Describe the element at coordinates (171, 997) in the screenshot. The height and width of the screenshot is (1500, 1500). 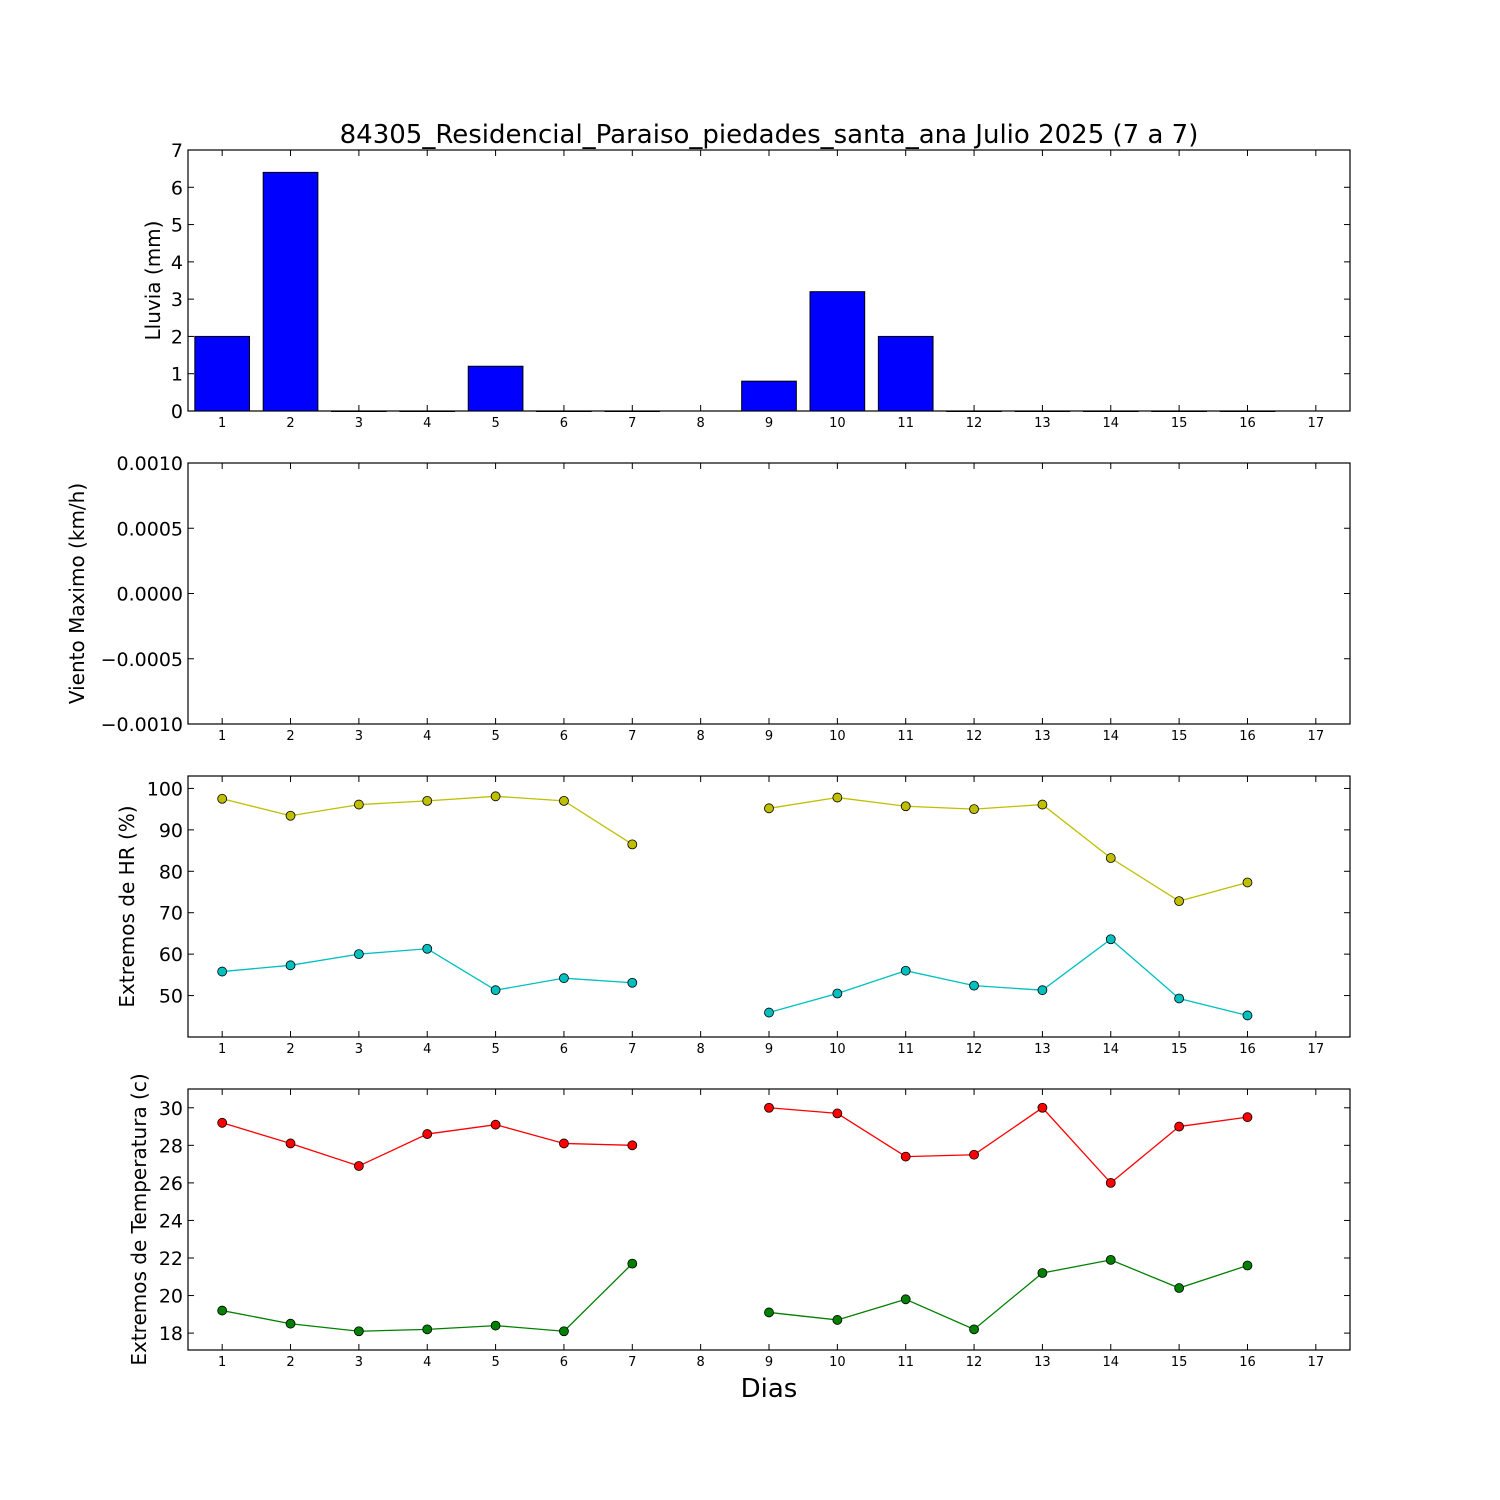
I see `y-tick-label: 50` at that location.